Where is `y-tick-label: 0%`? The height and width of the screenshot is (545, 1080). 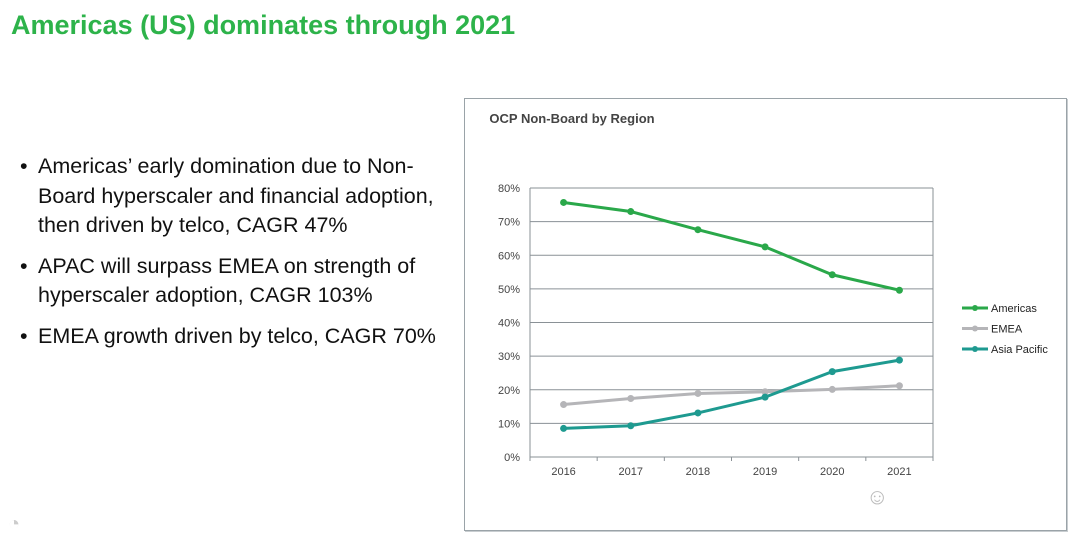
y-tick-label: 0% is located at coordinates (512, 458).